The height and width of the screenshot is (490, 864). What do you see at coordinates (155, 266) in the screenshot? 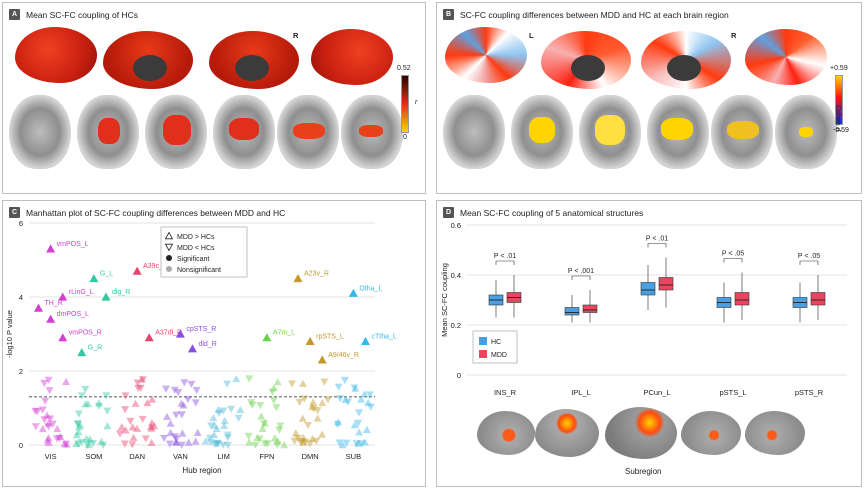
I see `point-label: A39c_L` at bounding box center [155, 266].